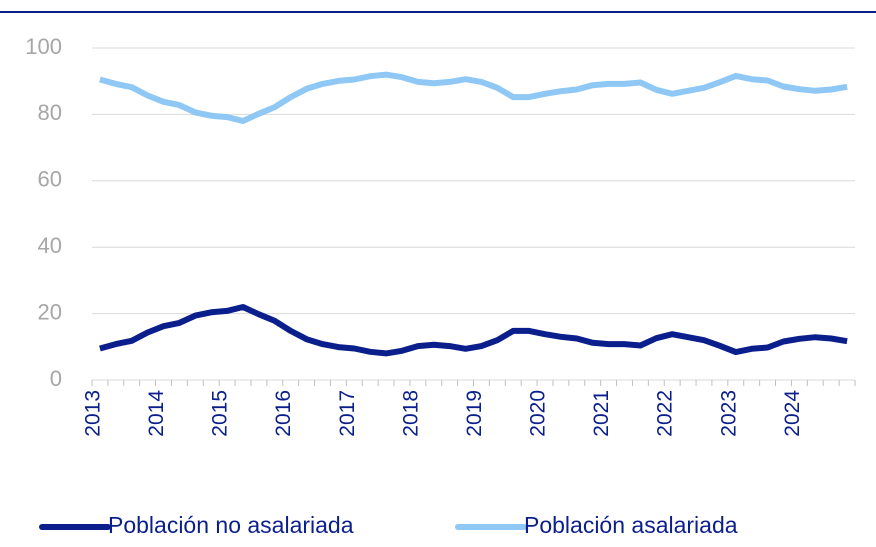 This screenshot has width=876, height=547. I want to click on y-tick-label: 0, so click(56, 378).